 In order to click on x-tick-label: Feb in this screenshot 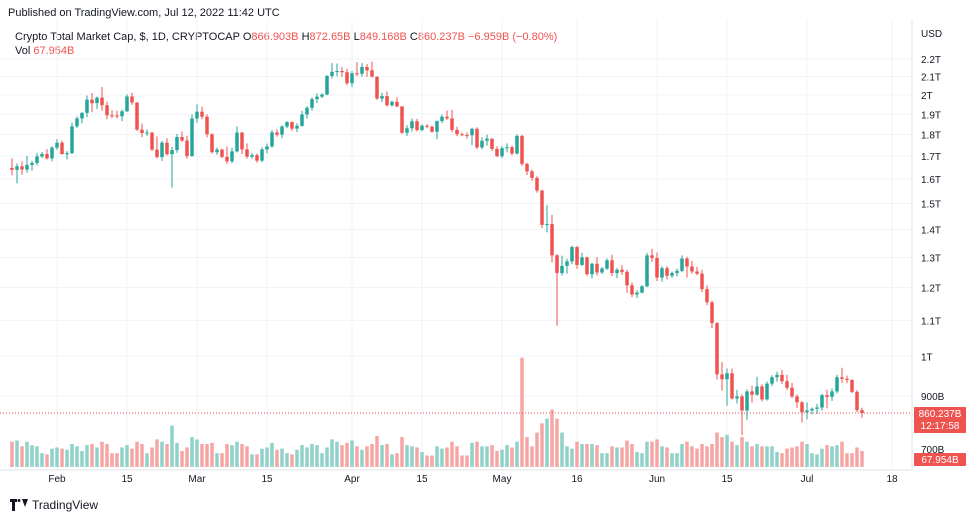, I will do `click(57, 479)`.